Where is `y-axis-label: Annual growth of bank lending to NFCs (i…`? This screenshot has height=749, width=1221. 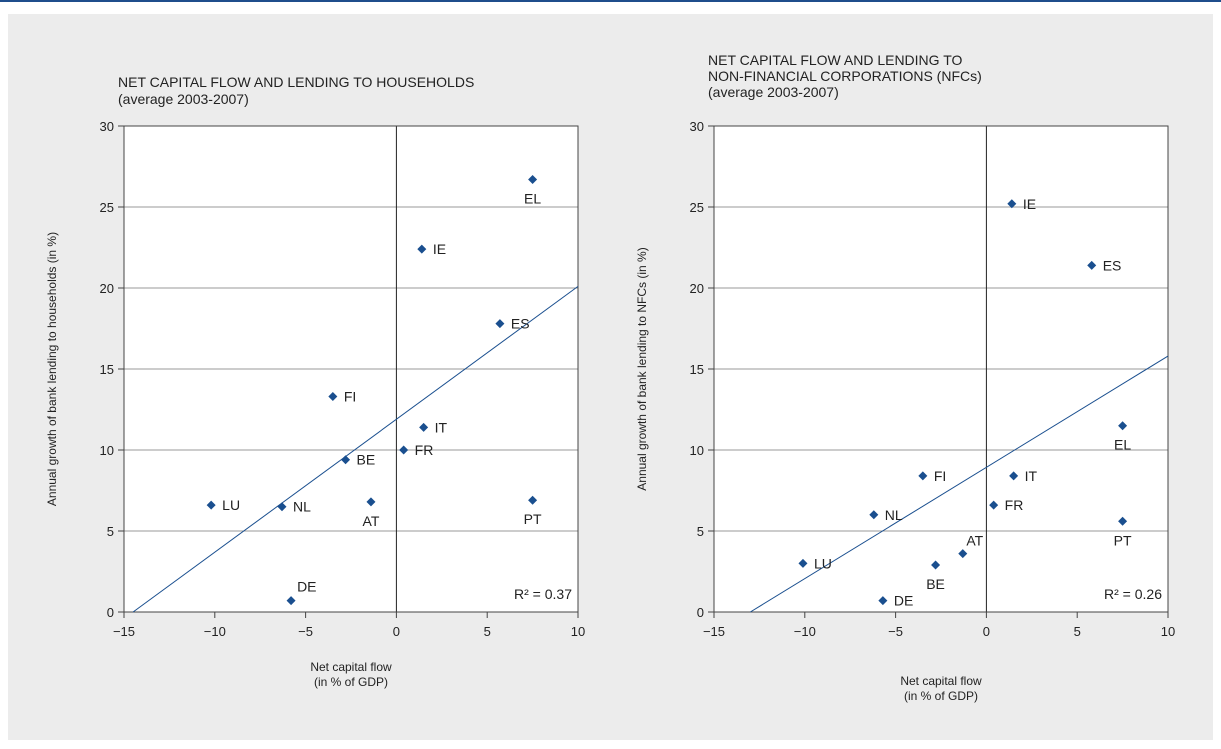
y-axis-label: Annual growth of bank lending to NFCs (i… is located at coordinates (642, 368).